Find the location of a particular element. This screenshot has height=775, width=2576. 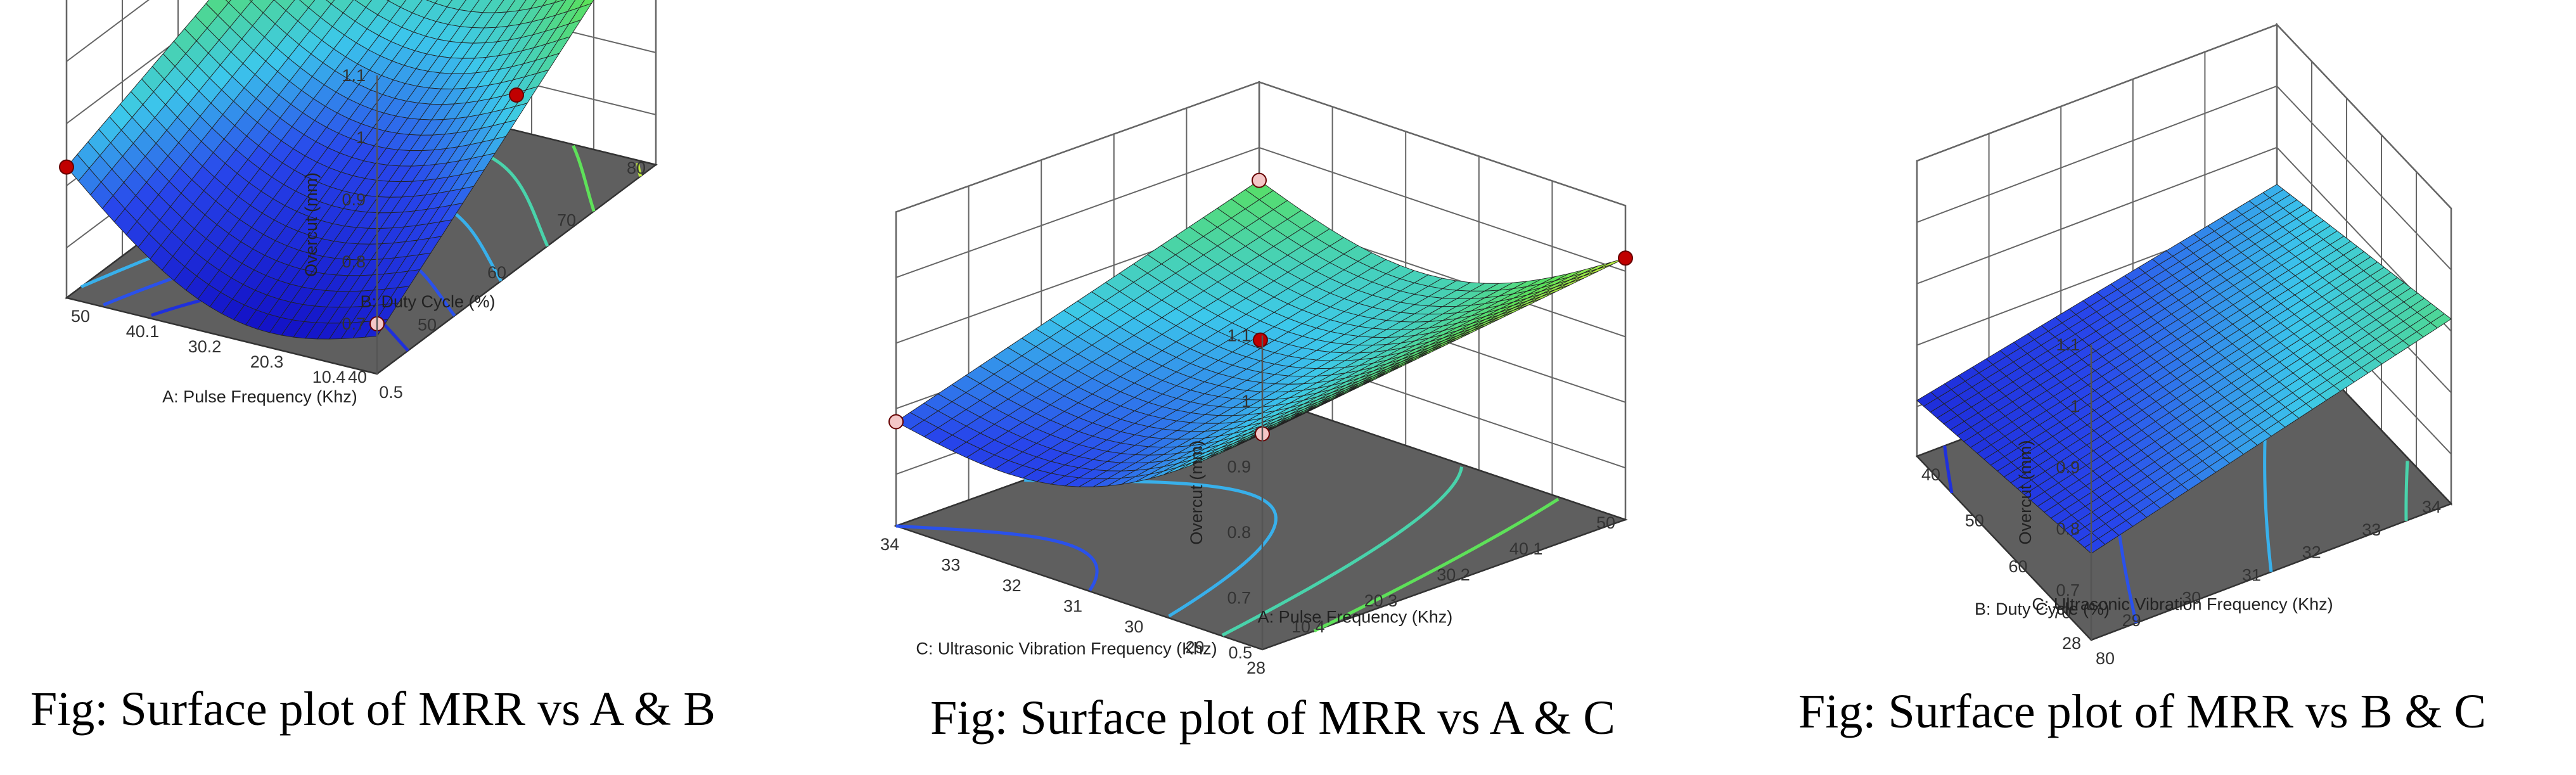

caption-a-c: Fig: Surface plot of MRR vs A & C is located at coordinates (1272, 718).